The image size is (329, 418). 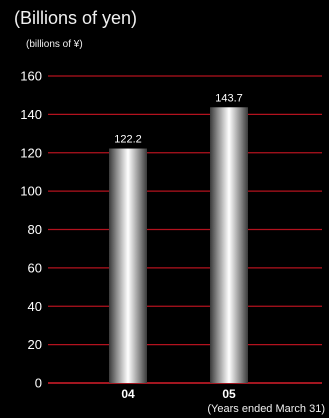 What do you see at coordinates (31, 76) in the screenshot?
I see `y-tick-label: 160` at bounding box center [31, 76].